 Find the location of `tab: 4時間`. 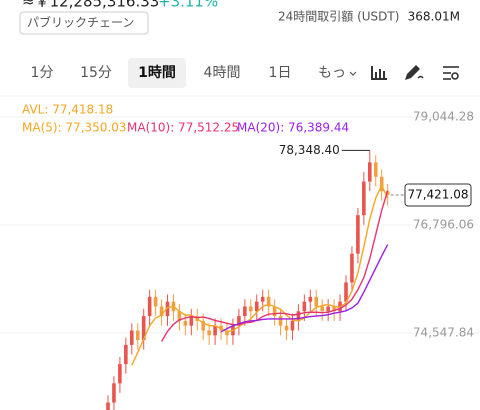

tab: 4時間 is located at coordinates (222, 73).